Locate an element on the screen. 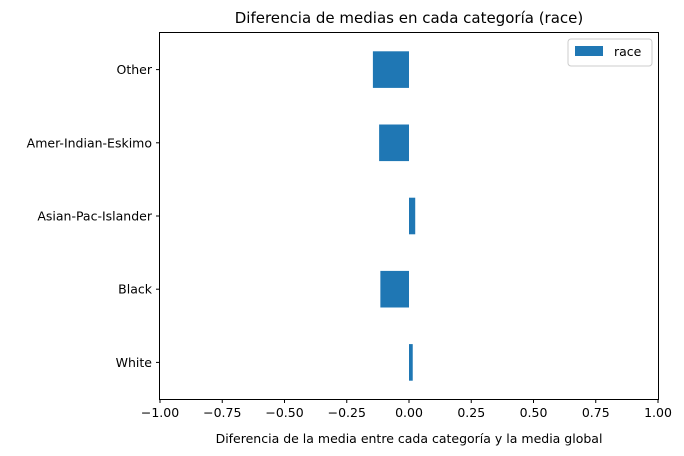 The height and width of the screenshot is (456, 684). x-tick-label: −1.00 is located at coordinates (160, 412).